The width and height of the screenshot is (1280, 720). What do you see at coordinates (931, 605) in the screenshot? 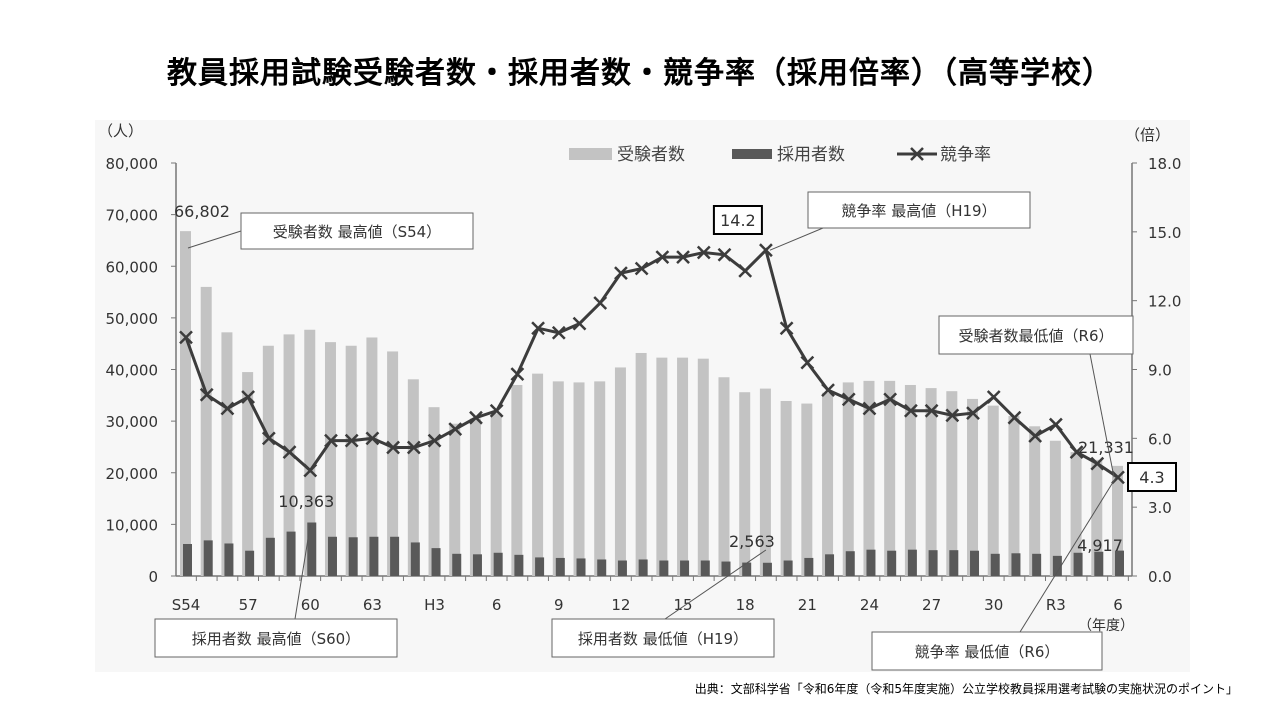
I see `x-tick-label: 27` at bounding box center [931, 605].